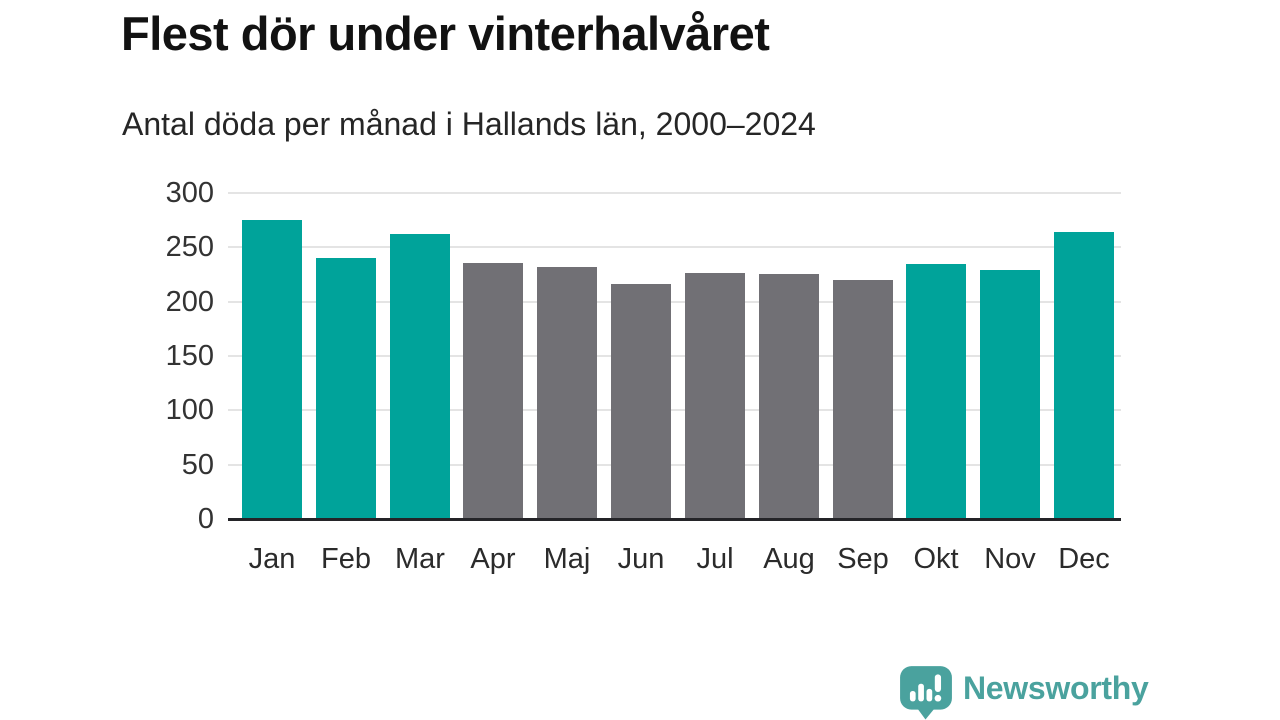 This screenshot has width=1280, height=720. Describe the element at coordinates (789, 396) in the screenshot. I see `bar-aug` at that location.